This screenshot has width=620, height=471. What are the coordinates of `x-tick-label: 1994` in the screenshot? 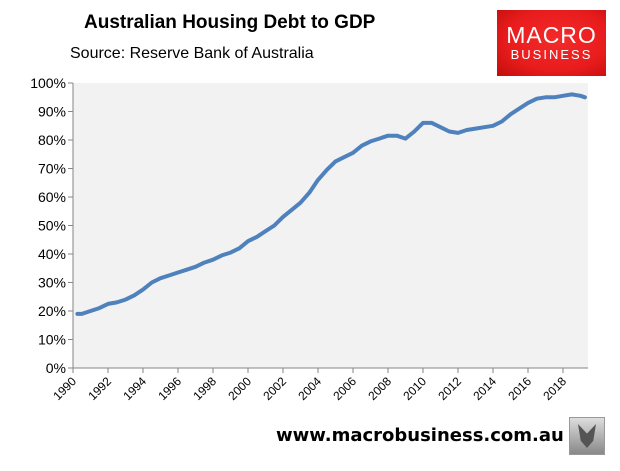 It's located at (134, 388).